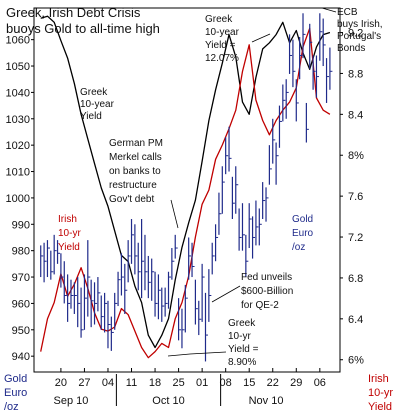 The image size is (404, 416). I want to click on x-axis-tick-label: 01, so click(202, 383).